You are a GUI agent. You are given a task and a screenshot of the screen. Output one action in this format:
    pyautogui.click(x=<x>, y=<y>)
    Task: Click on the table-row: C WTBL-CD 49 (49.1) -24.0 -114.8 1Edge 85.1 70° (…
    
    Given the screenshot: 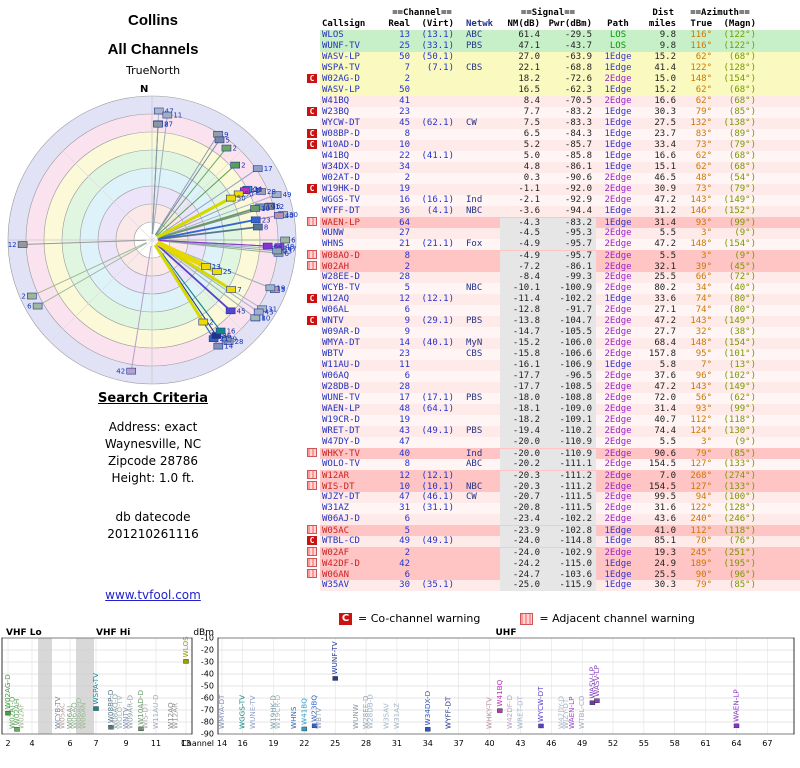 What is the action you would take?
    pyautogui.click(x=553, y=541)
    